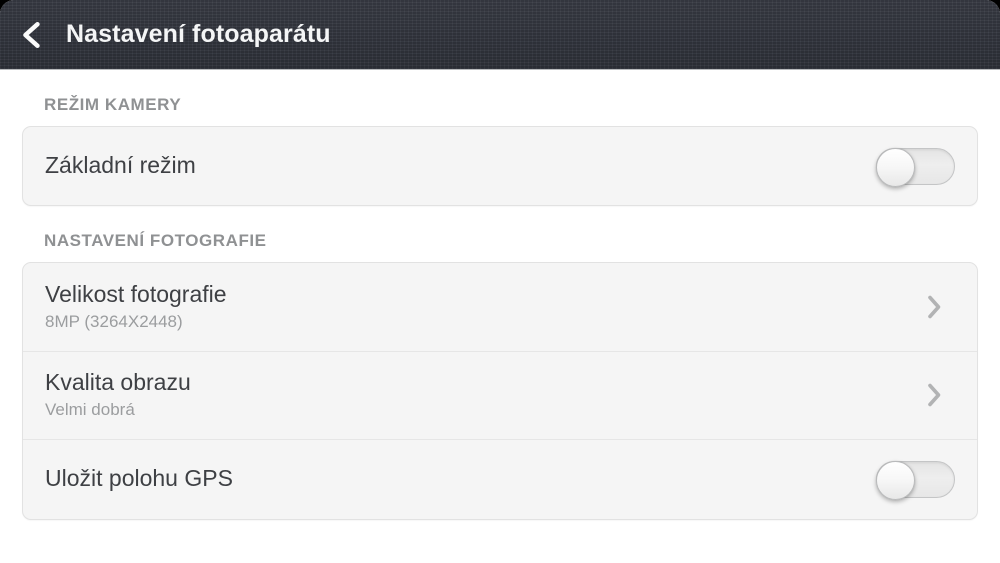  Describe the element at coordinates (120, 165) in the screenshot. I see `row-title: Základní režim` at that location.